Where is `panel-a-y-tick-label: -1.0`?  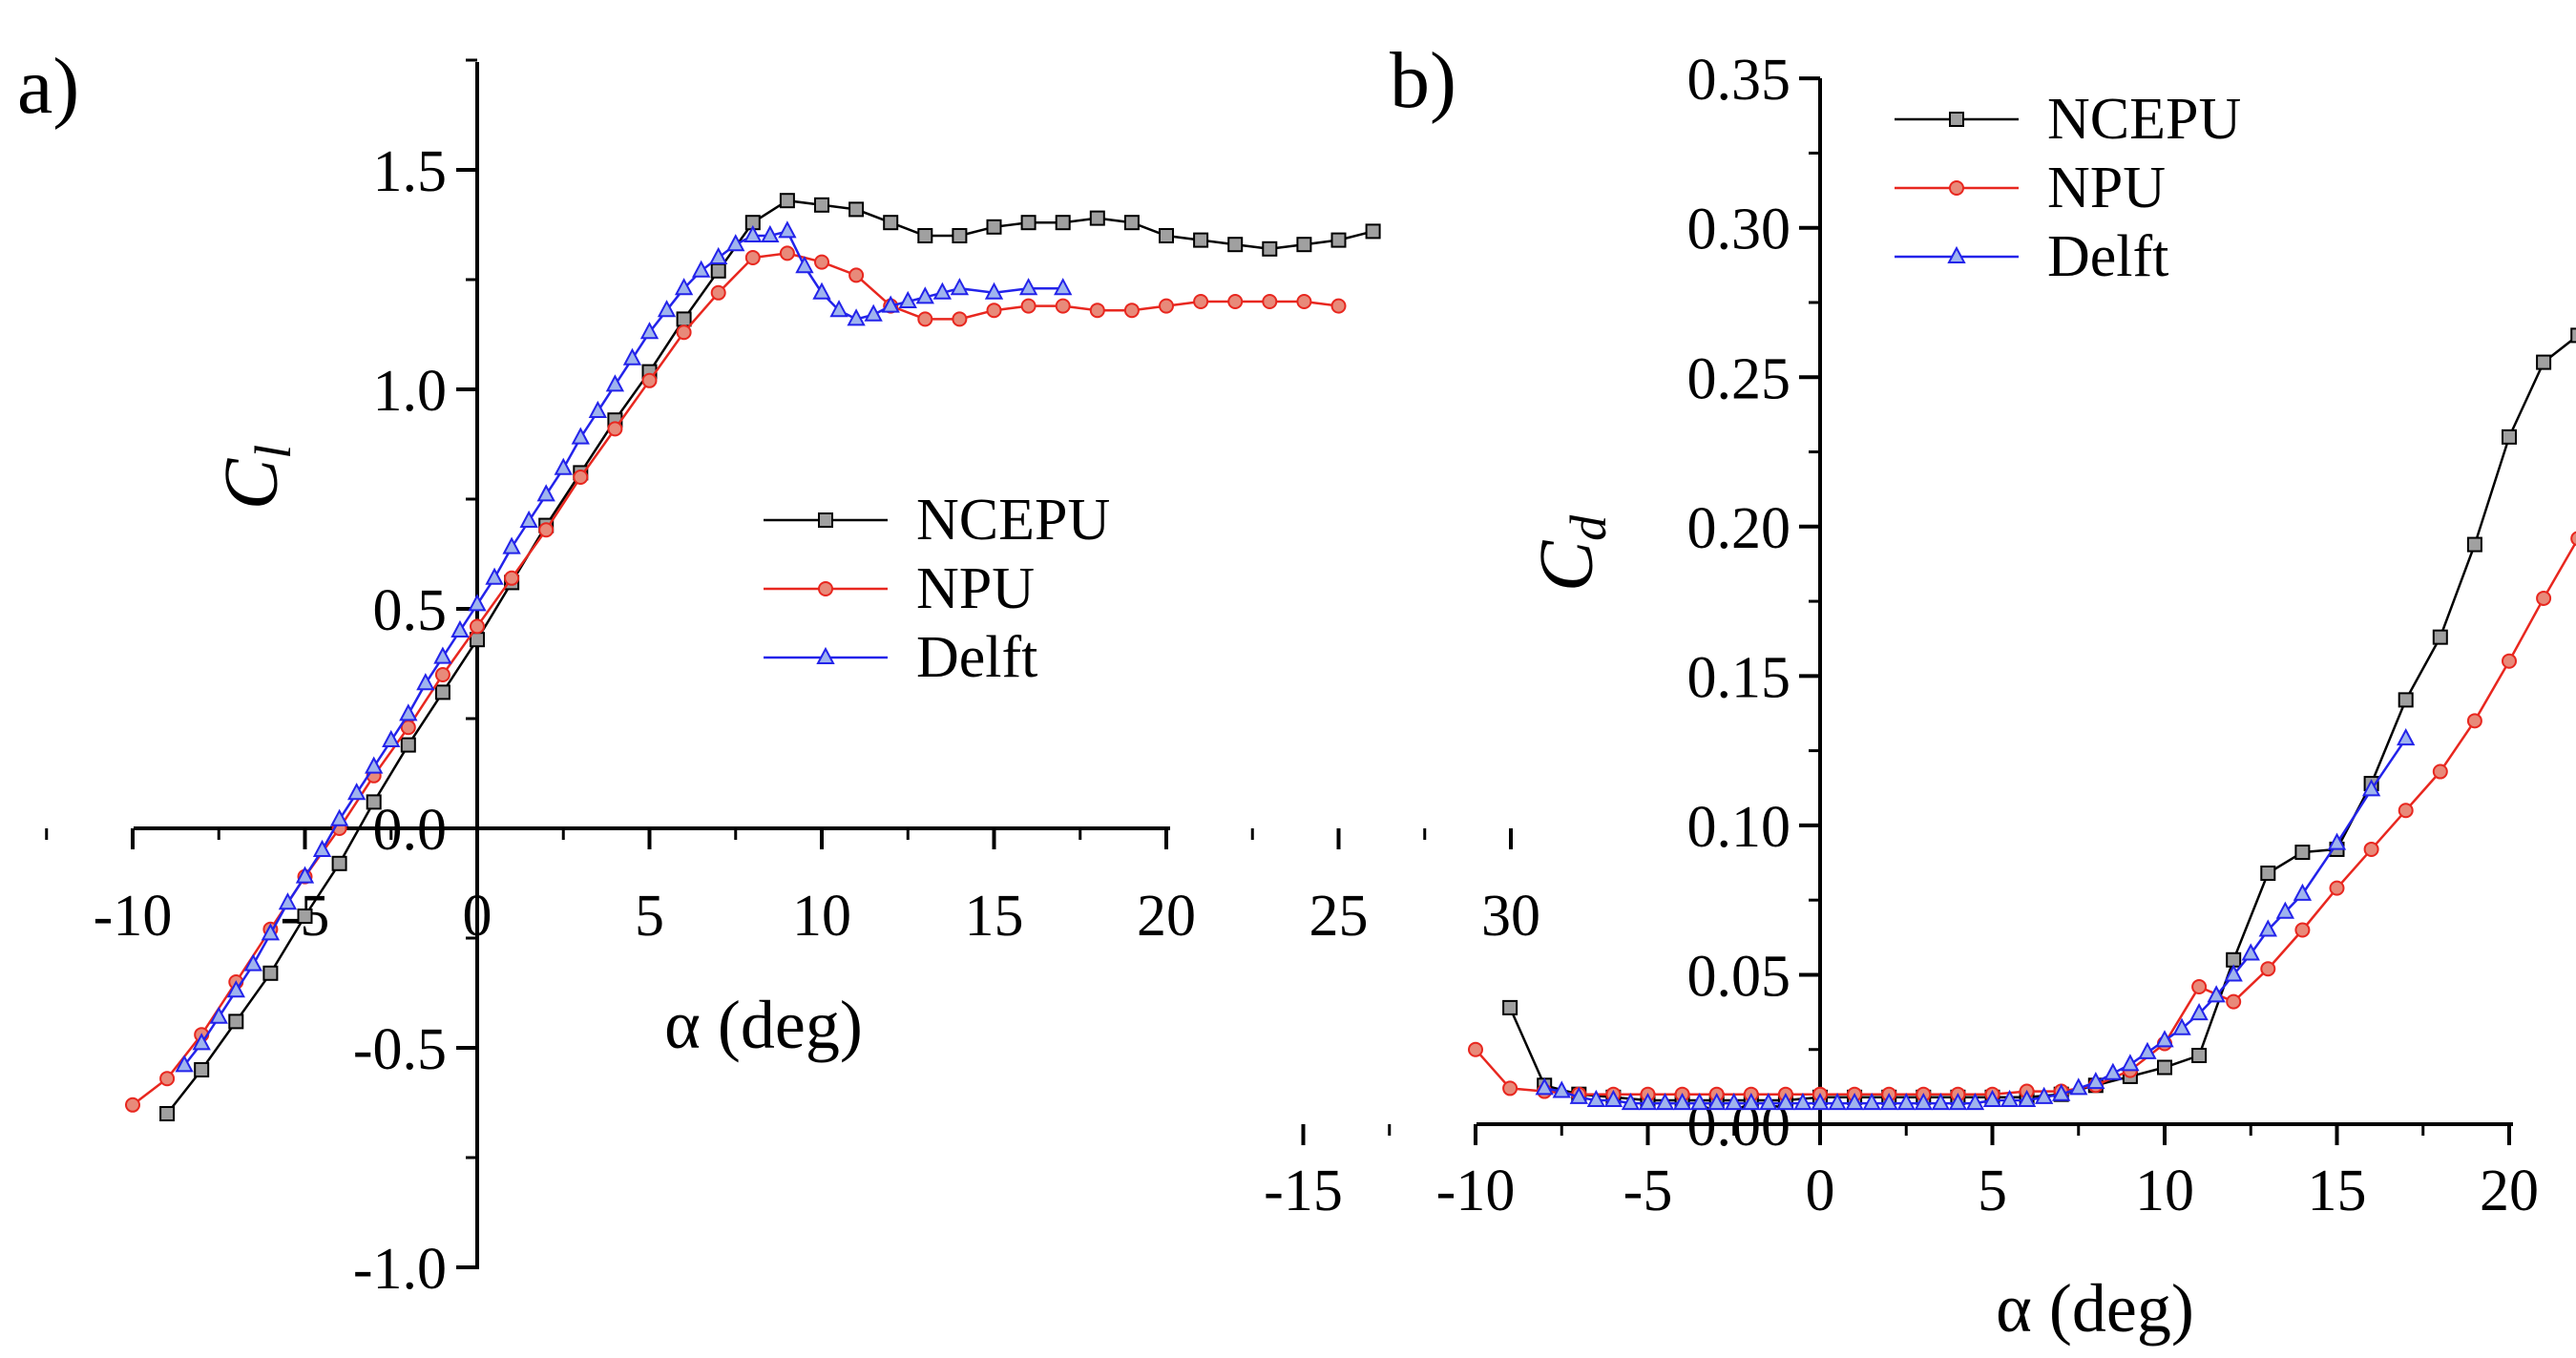 panel-a-y-tick-label: -1.0 is located at coordinates (400, 1269).